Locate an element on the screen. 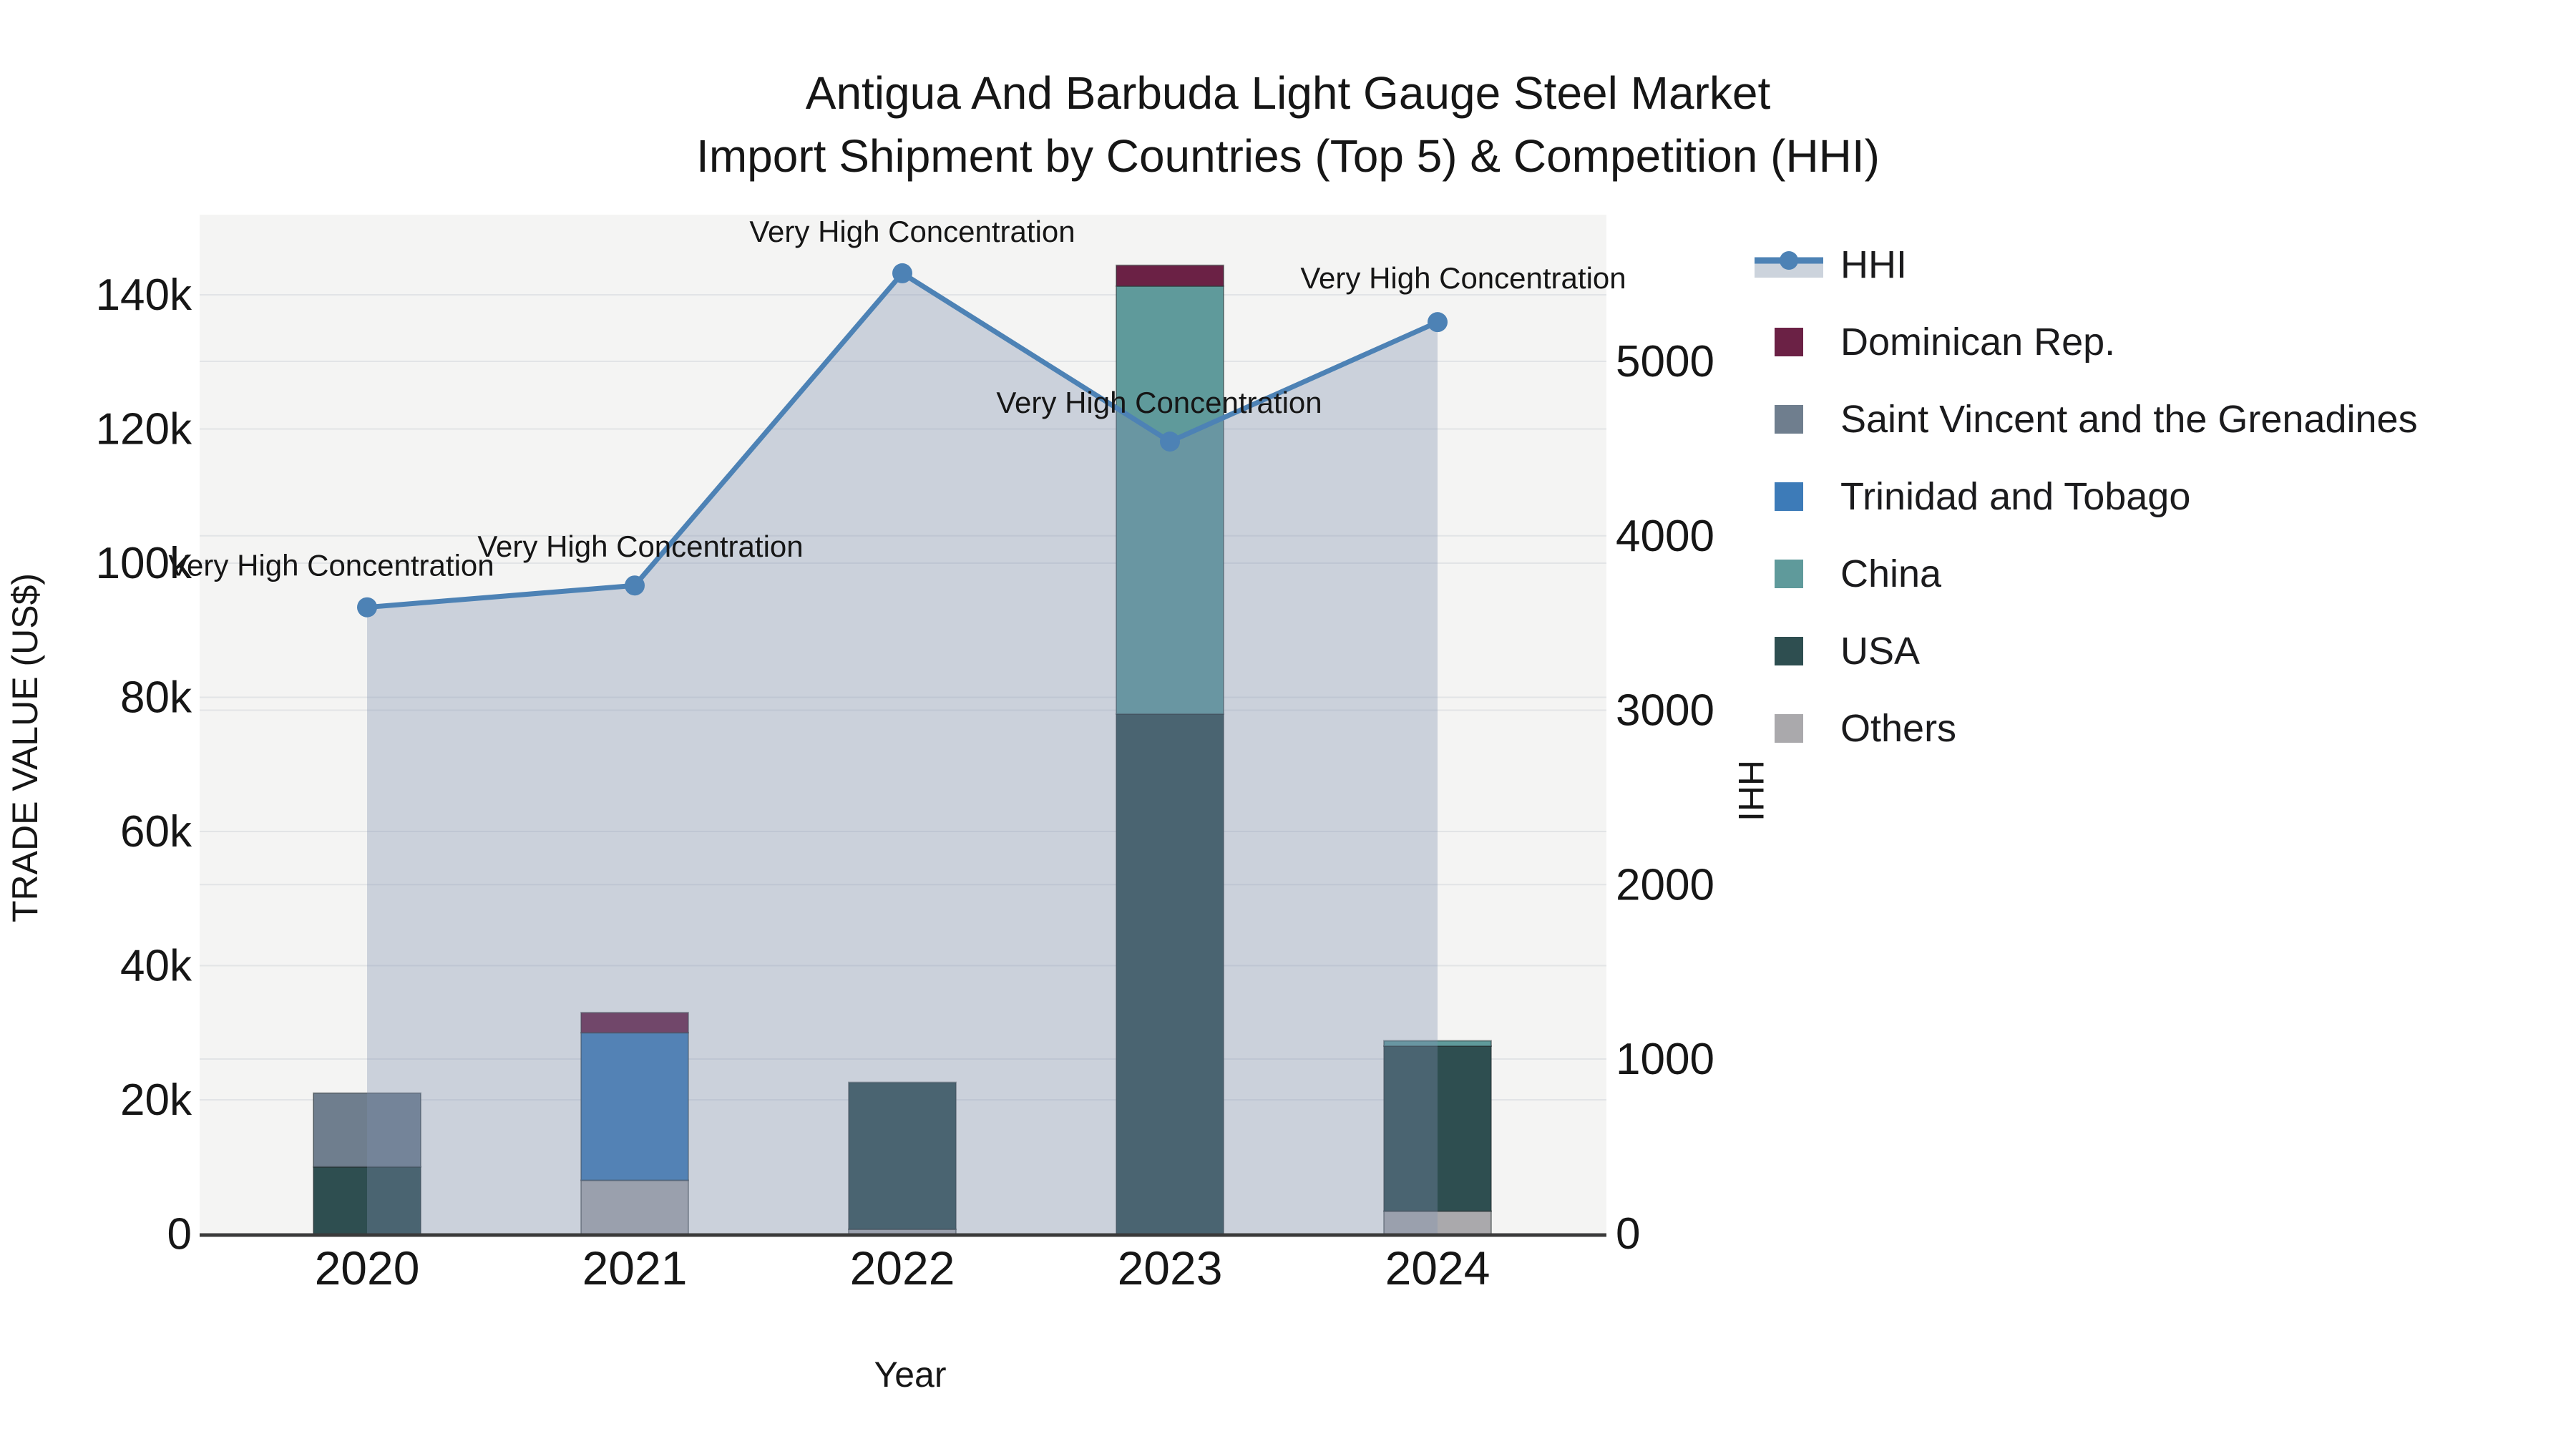 This screenshot has height=1449, width=2576. china-swatch-icon is located at coordinates (1789, 574).